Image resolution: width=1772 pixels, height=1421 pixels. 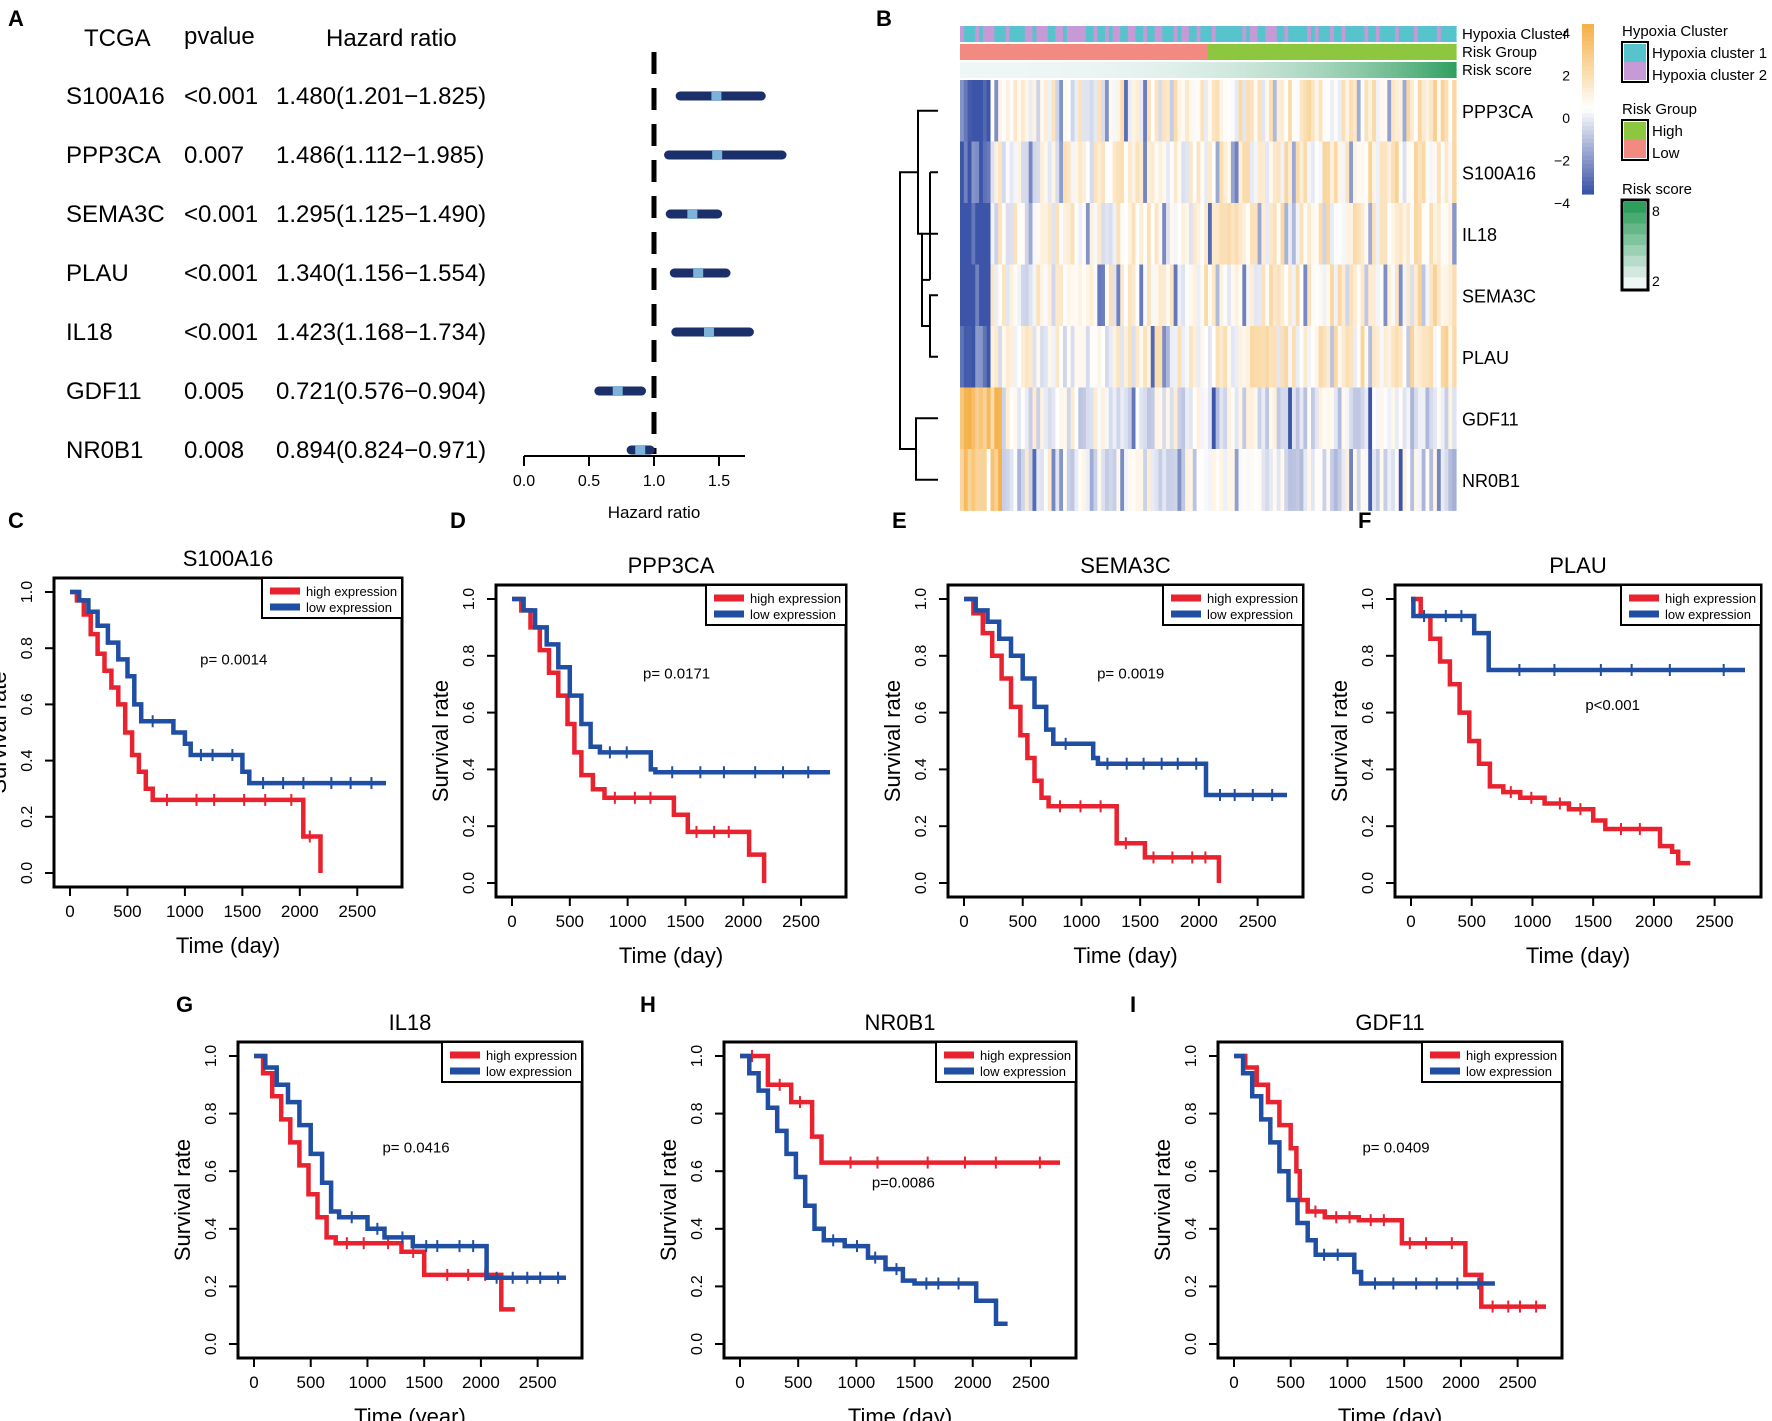 What do you see at coordinates (676, 674) in the screenshot?
I see `p-value: p= 0.0171` at bounding box center [676, 674].